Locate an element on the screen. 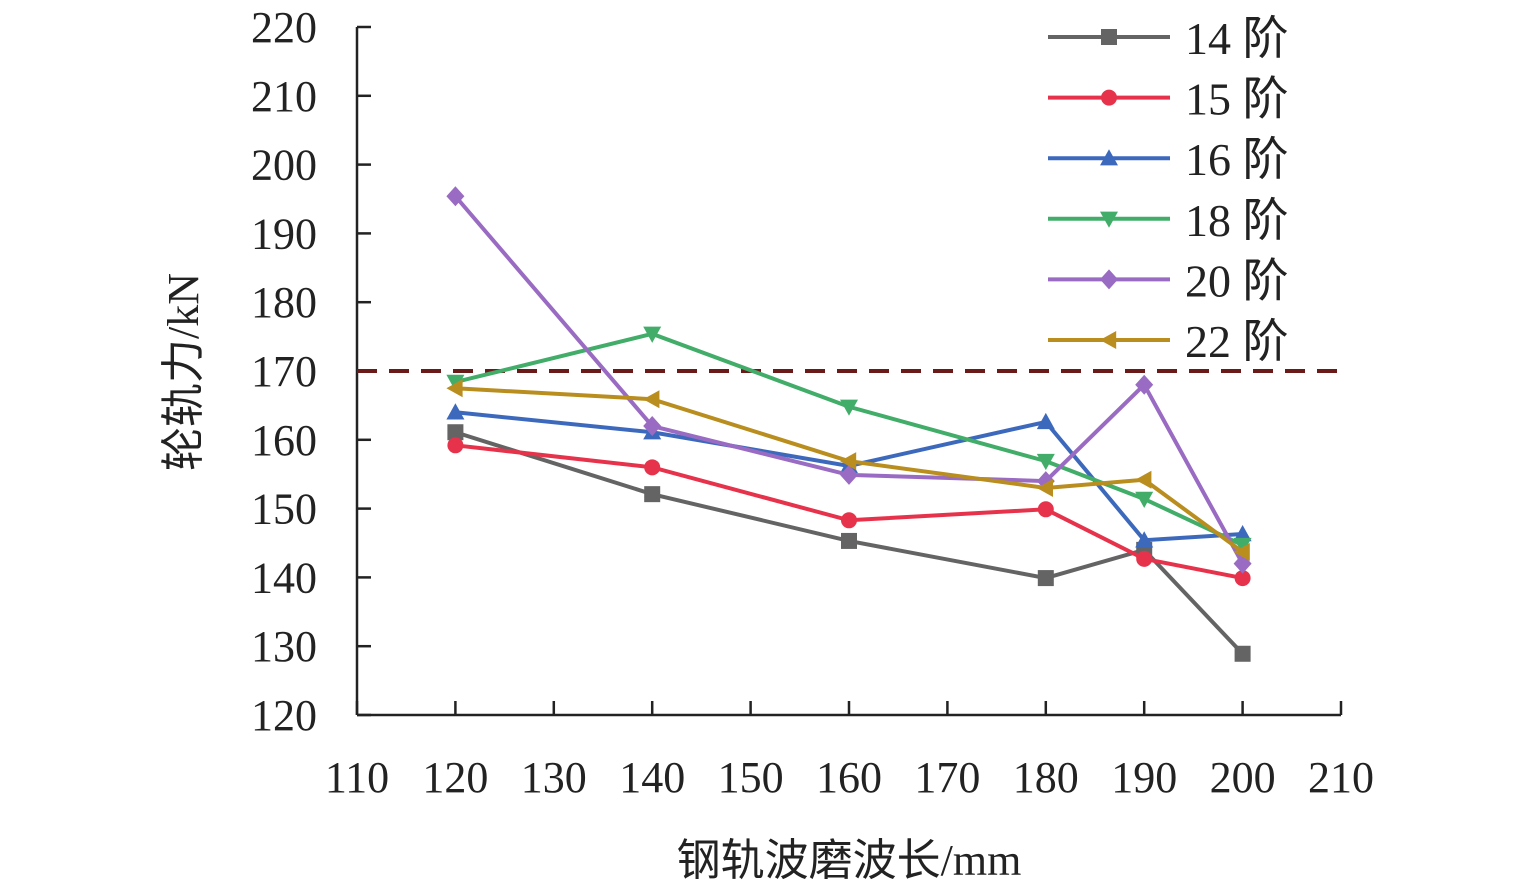  x-tick-label: 180 is located at coordinates (1046, 777).